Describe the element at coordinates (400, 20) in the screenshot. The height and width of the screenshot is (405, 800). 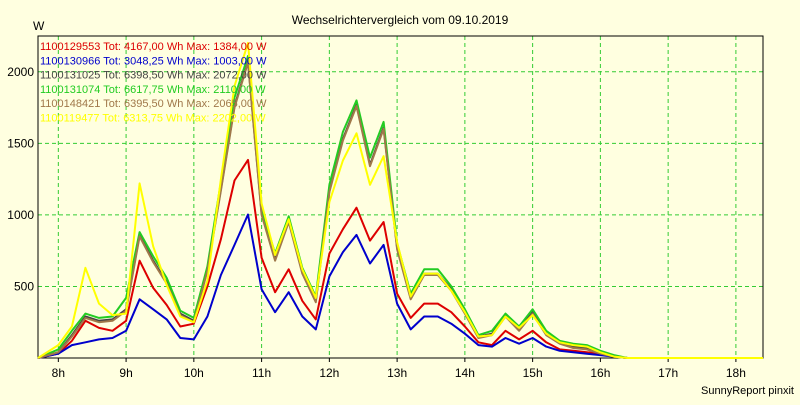
I see `chart-title: Wechselrichtervergleich vom 09.10.2019` at that location.